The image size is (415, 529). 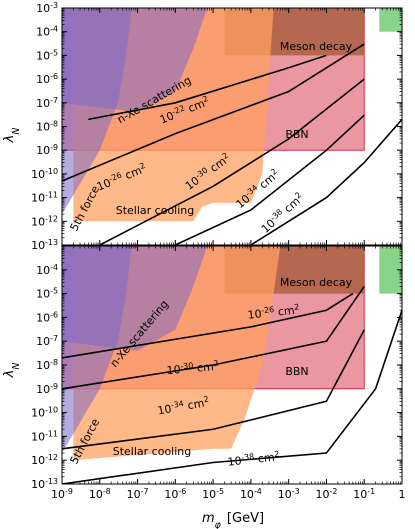 What do you see at coordinates (138, 494) in the screenshot?
I see `xtick-label: 10⁻⁷` at bounding box center [138, 494].